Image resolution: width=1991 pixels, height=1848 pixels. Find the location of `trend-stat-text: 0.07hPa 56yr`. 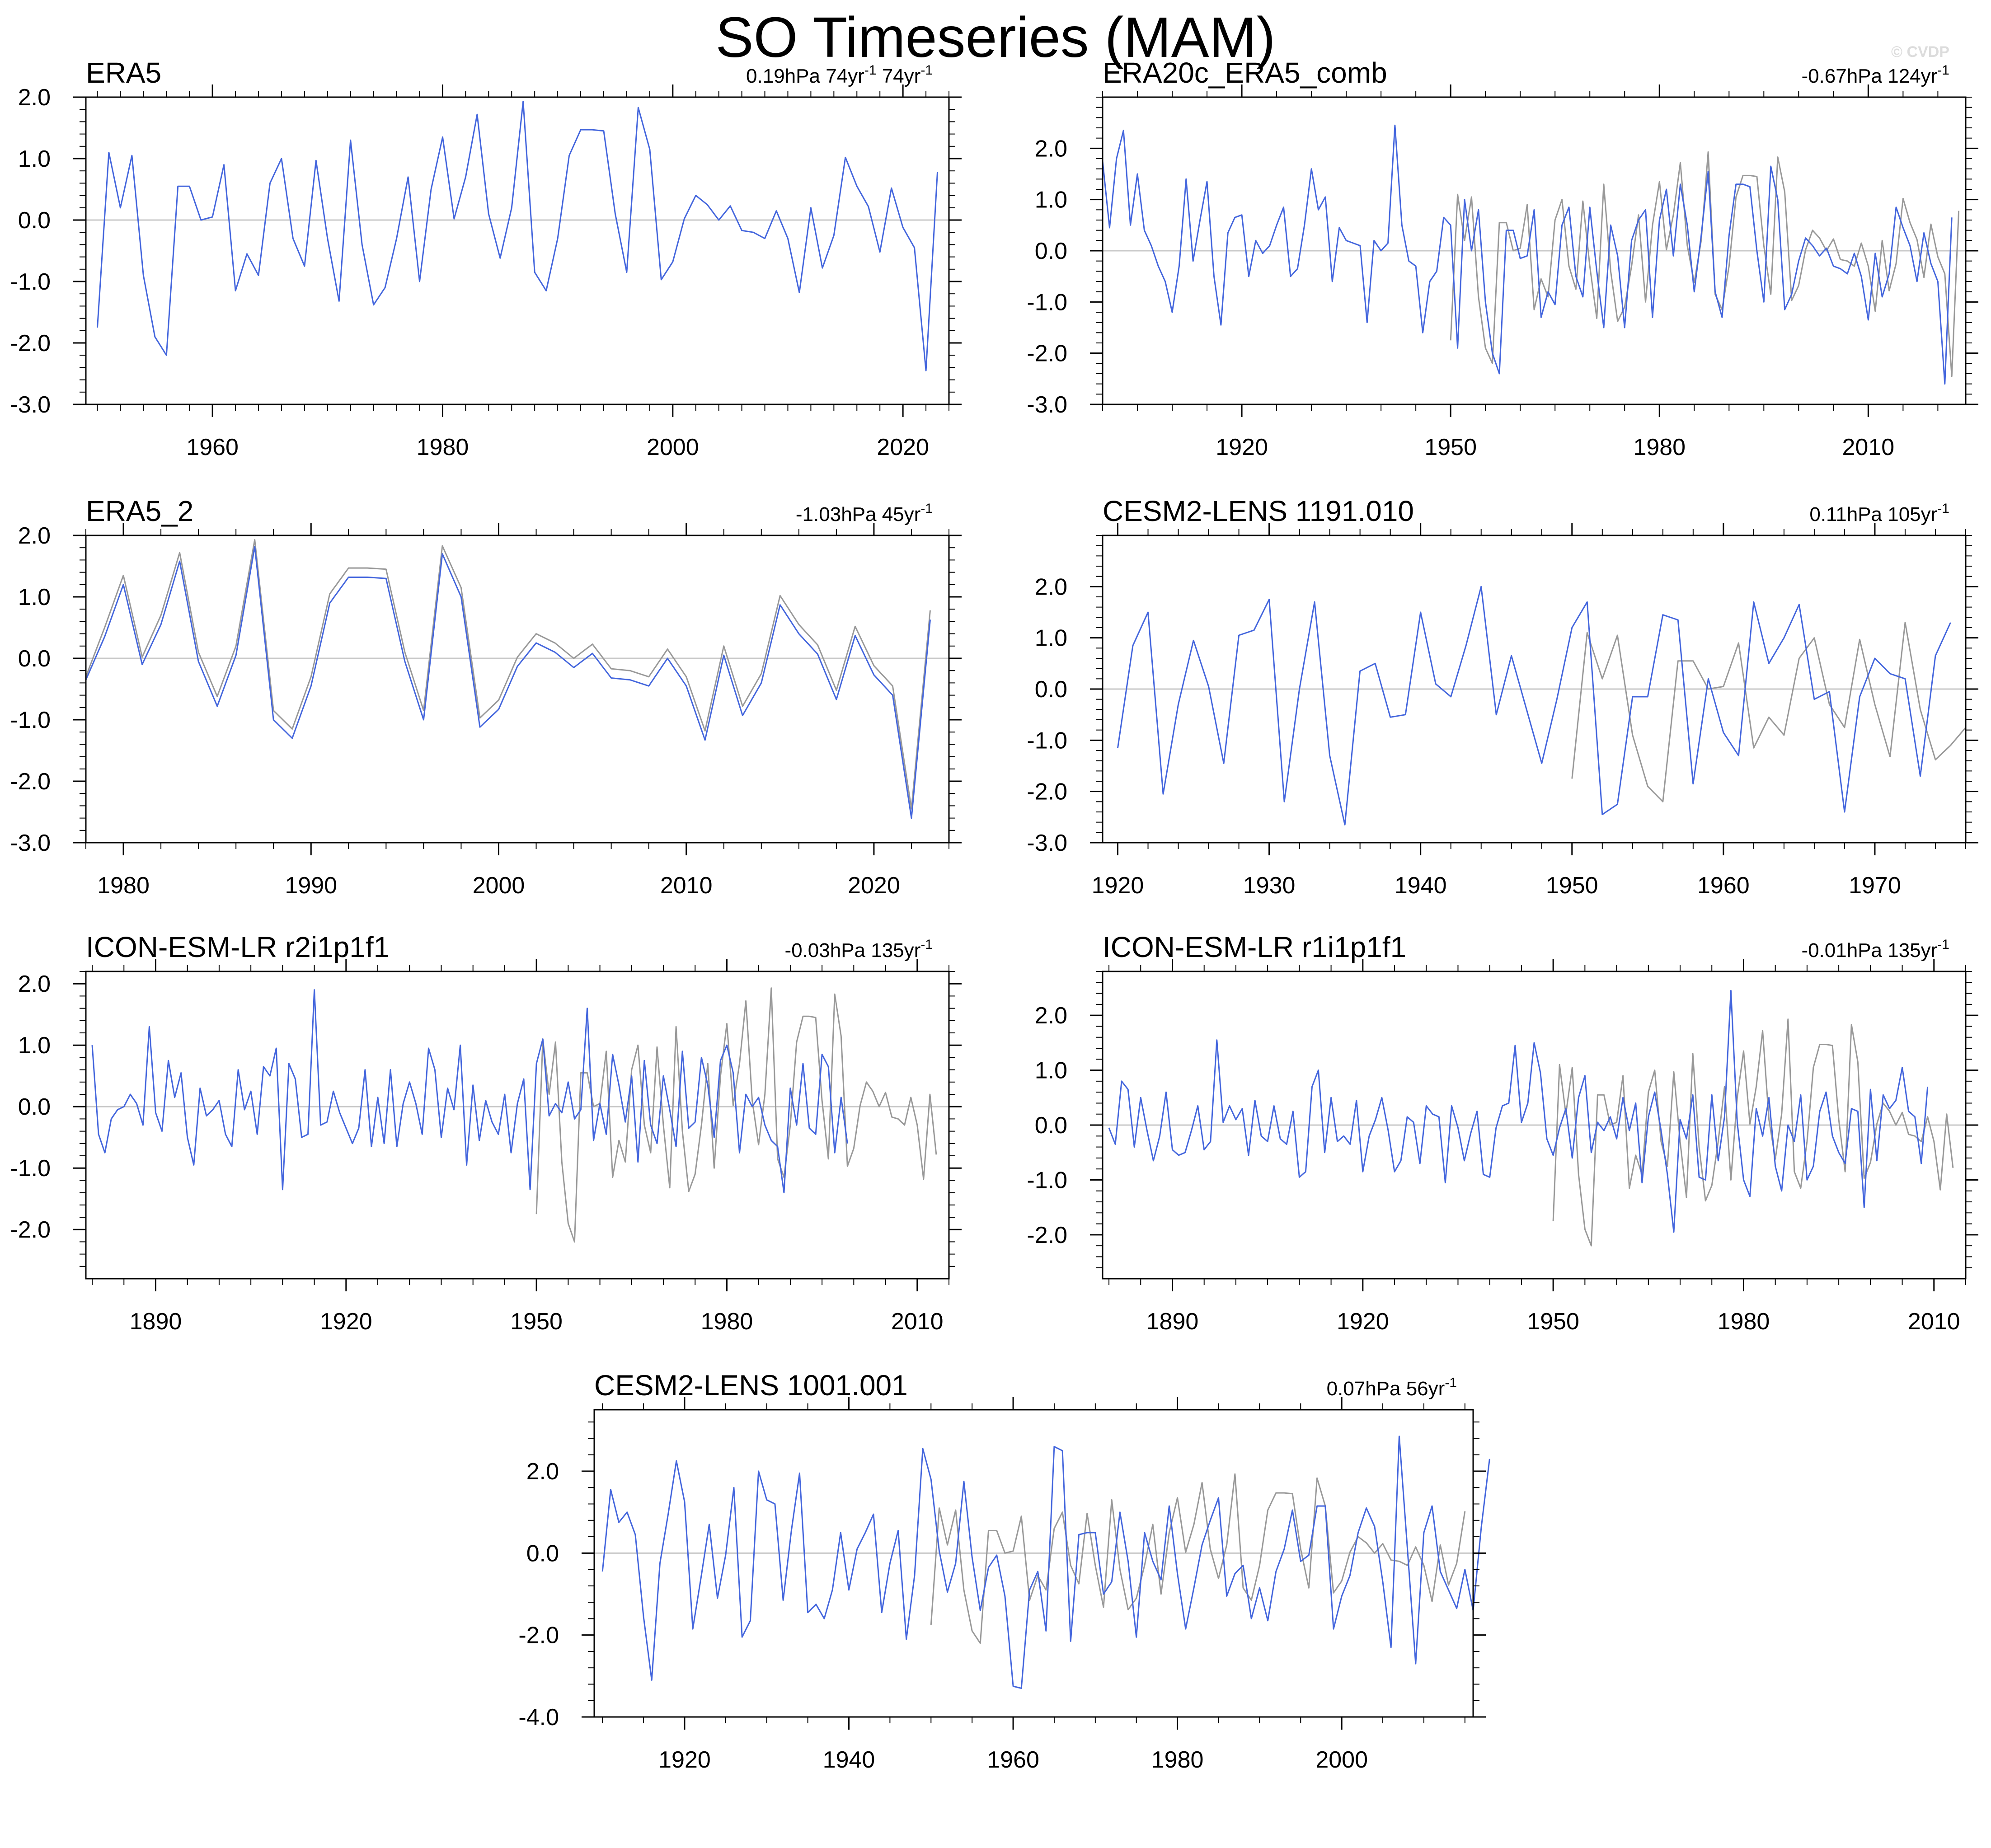

trend-stat-text: 0.07hPa 56yr is located at coordinates (1385, 1389).